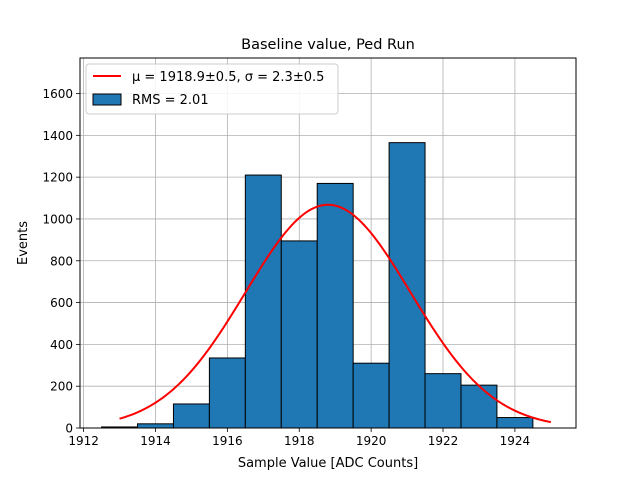  What do you see at coordinates (443, 441) in the screenshot?
I see `x-tick-label: 1922` at bounding box center [443, 441].